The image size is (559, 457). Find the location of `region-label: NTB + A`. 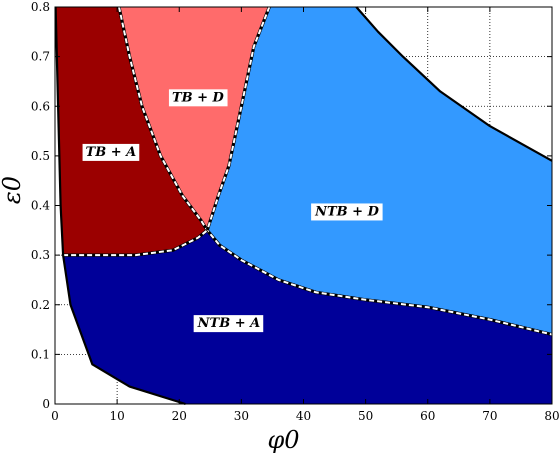

region-label: NTB + A is located at coordinates (229, 323).